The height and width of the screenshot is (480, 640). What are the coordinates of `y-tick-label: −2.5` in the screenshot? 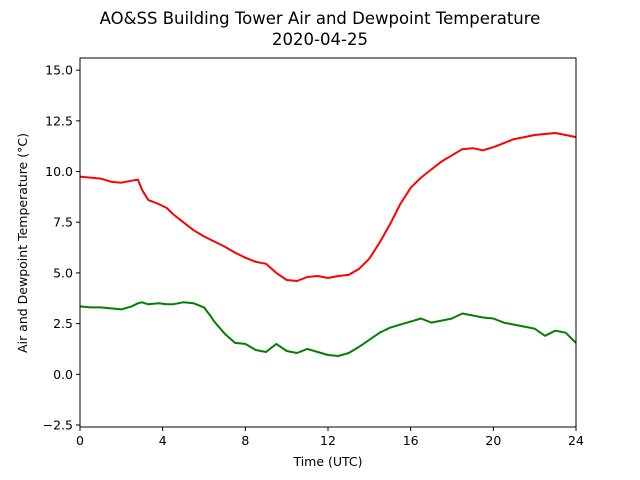 It's located at (58, 424).